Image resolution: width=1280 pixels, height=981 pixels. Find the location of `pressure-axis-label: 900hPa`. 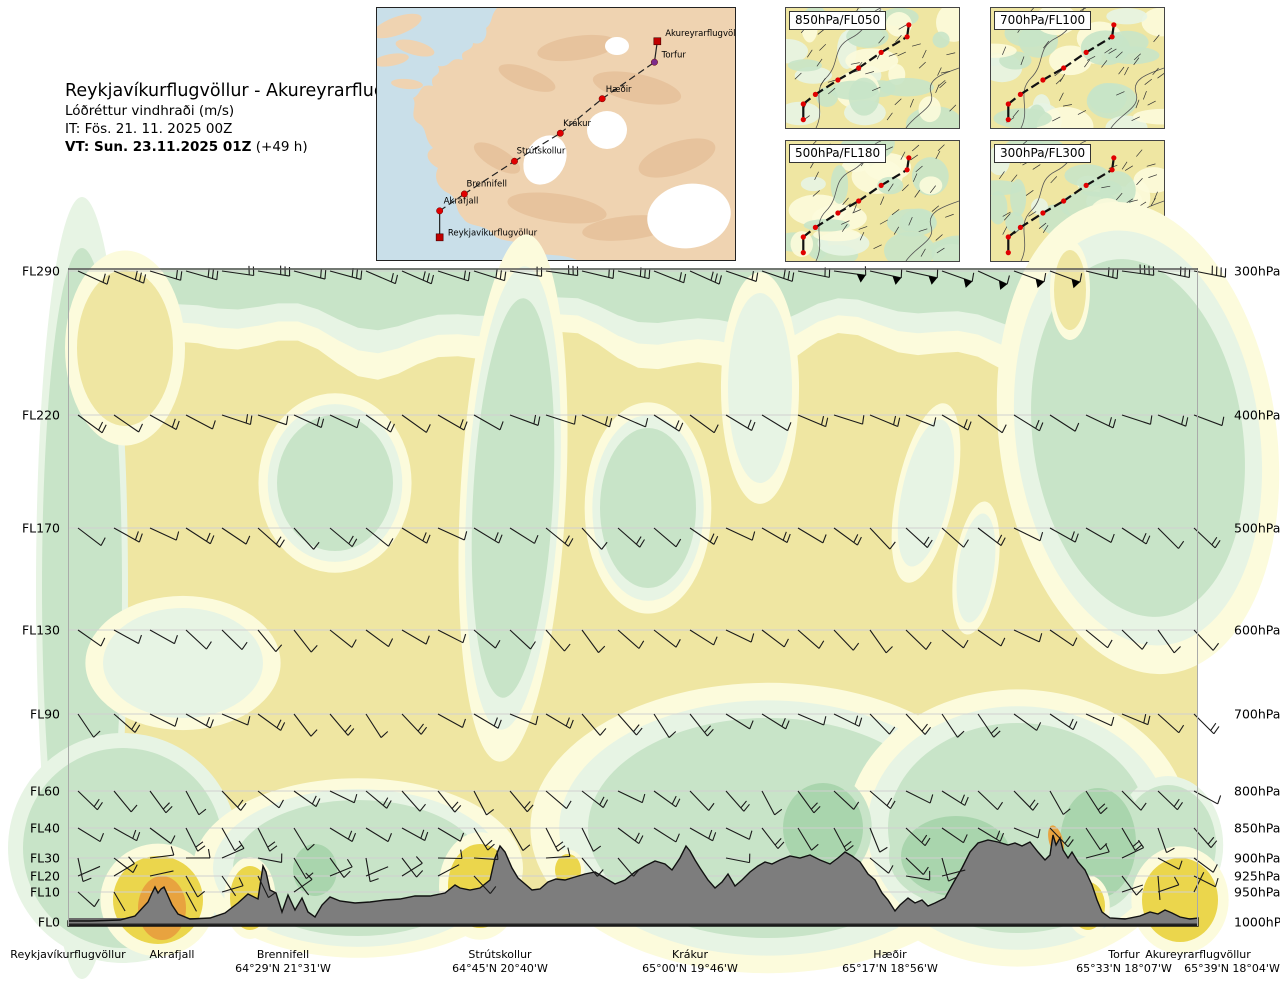

pressure-axis-label: 900hPa is located at coordinates (1257, 858).